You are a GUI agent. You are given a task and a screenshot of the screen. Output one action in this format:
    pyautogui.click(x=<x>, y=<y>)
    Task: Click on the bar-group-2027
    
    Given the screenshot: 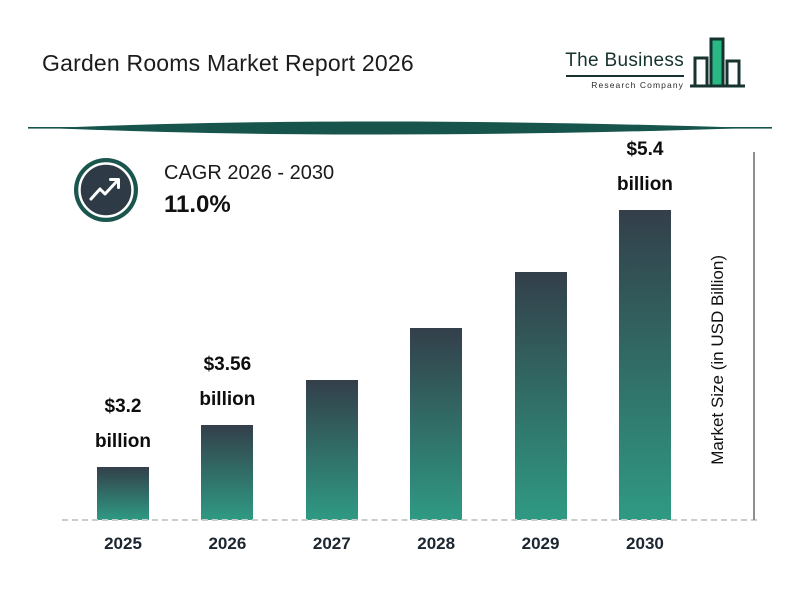 What is the action you would take?
    pyautogui.click(x=331, y=362)
    